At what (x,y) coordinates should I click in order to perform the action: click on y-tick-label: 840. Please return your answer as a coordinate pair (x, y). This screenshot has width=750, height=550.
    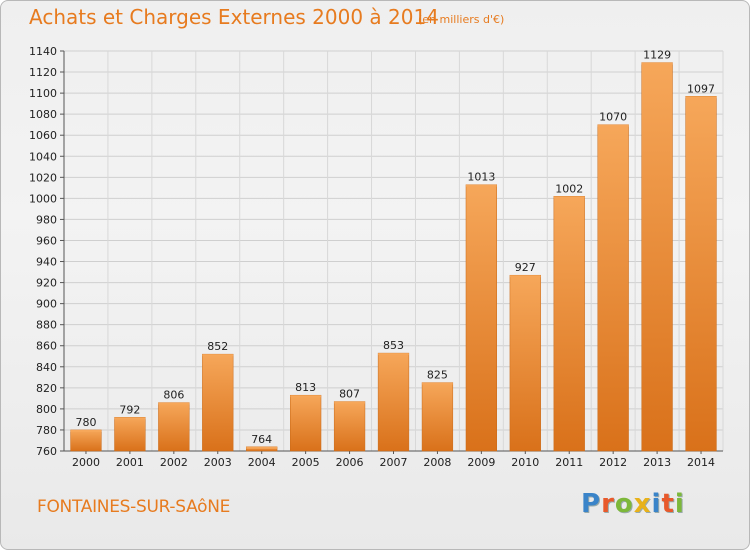
    Looking at the image, I should click on (46, 367).